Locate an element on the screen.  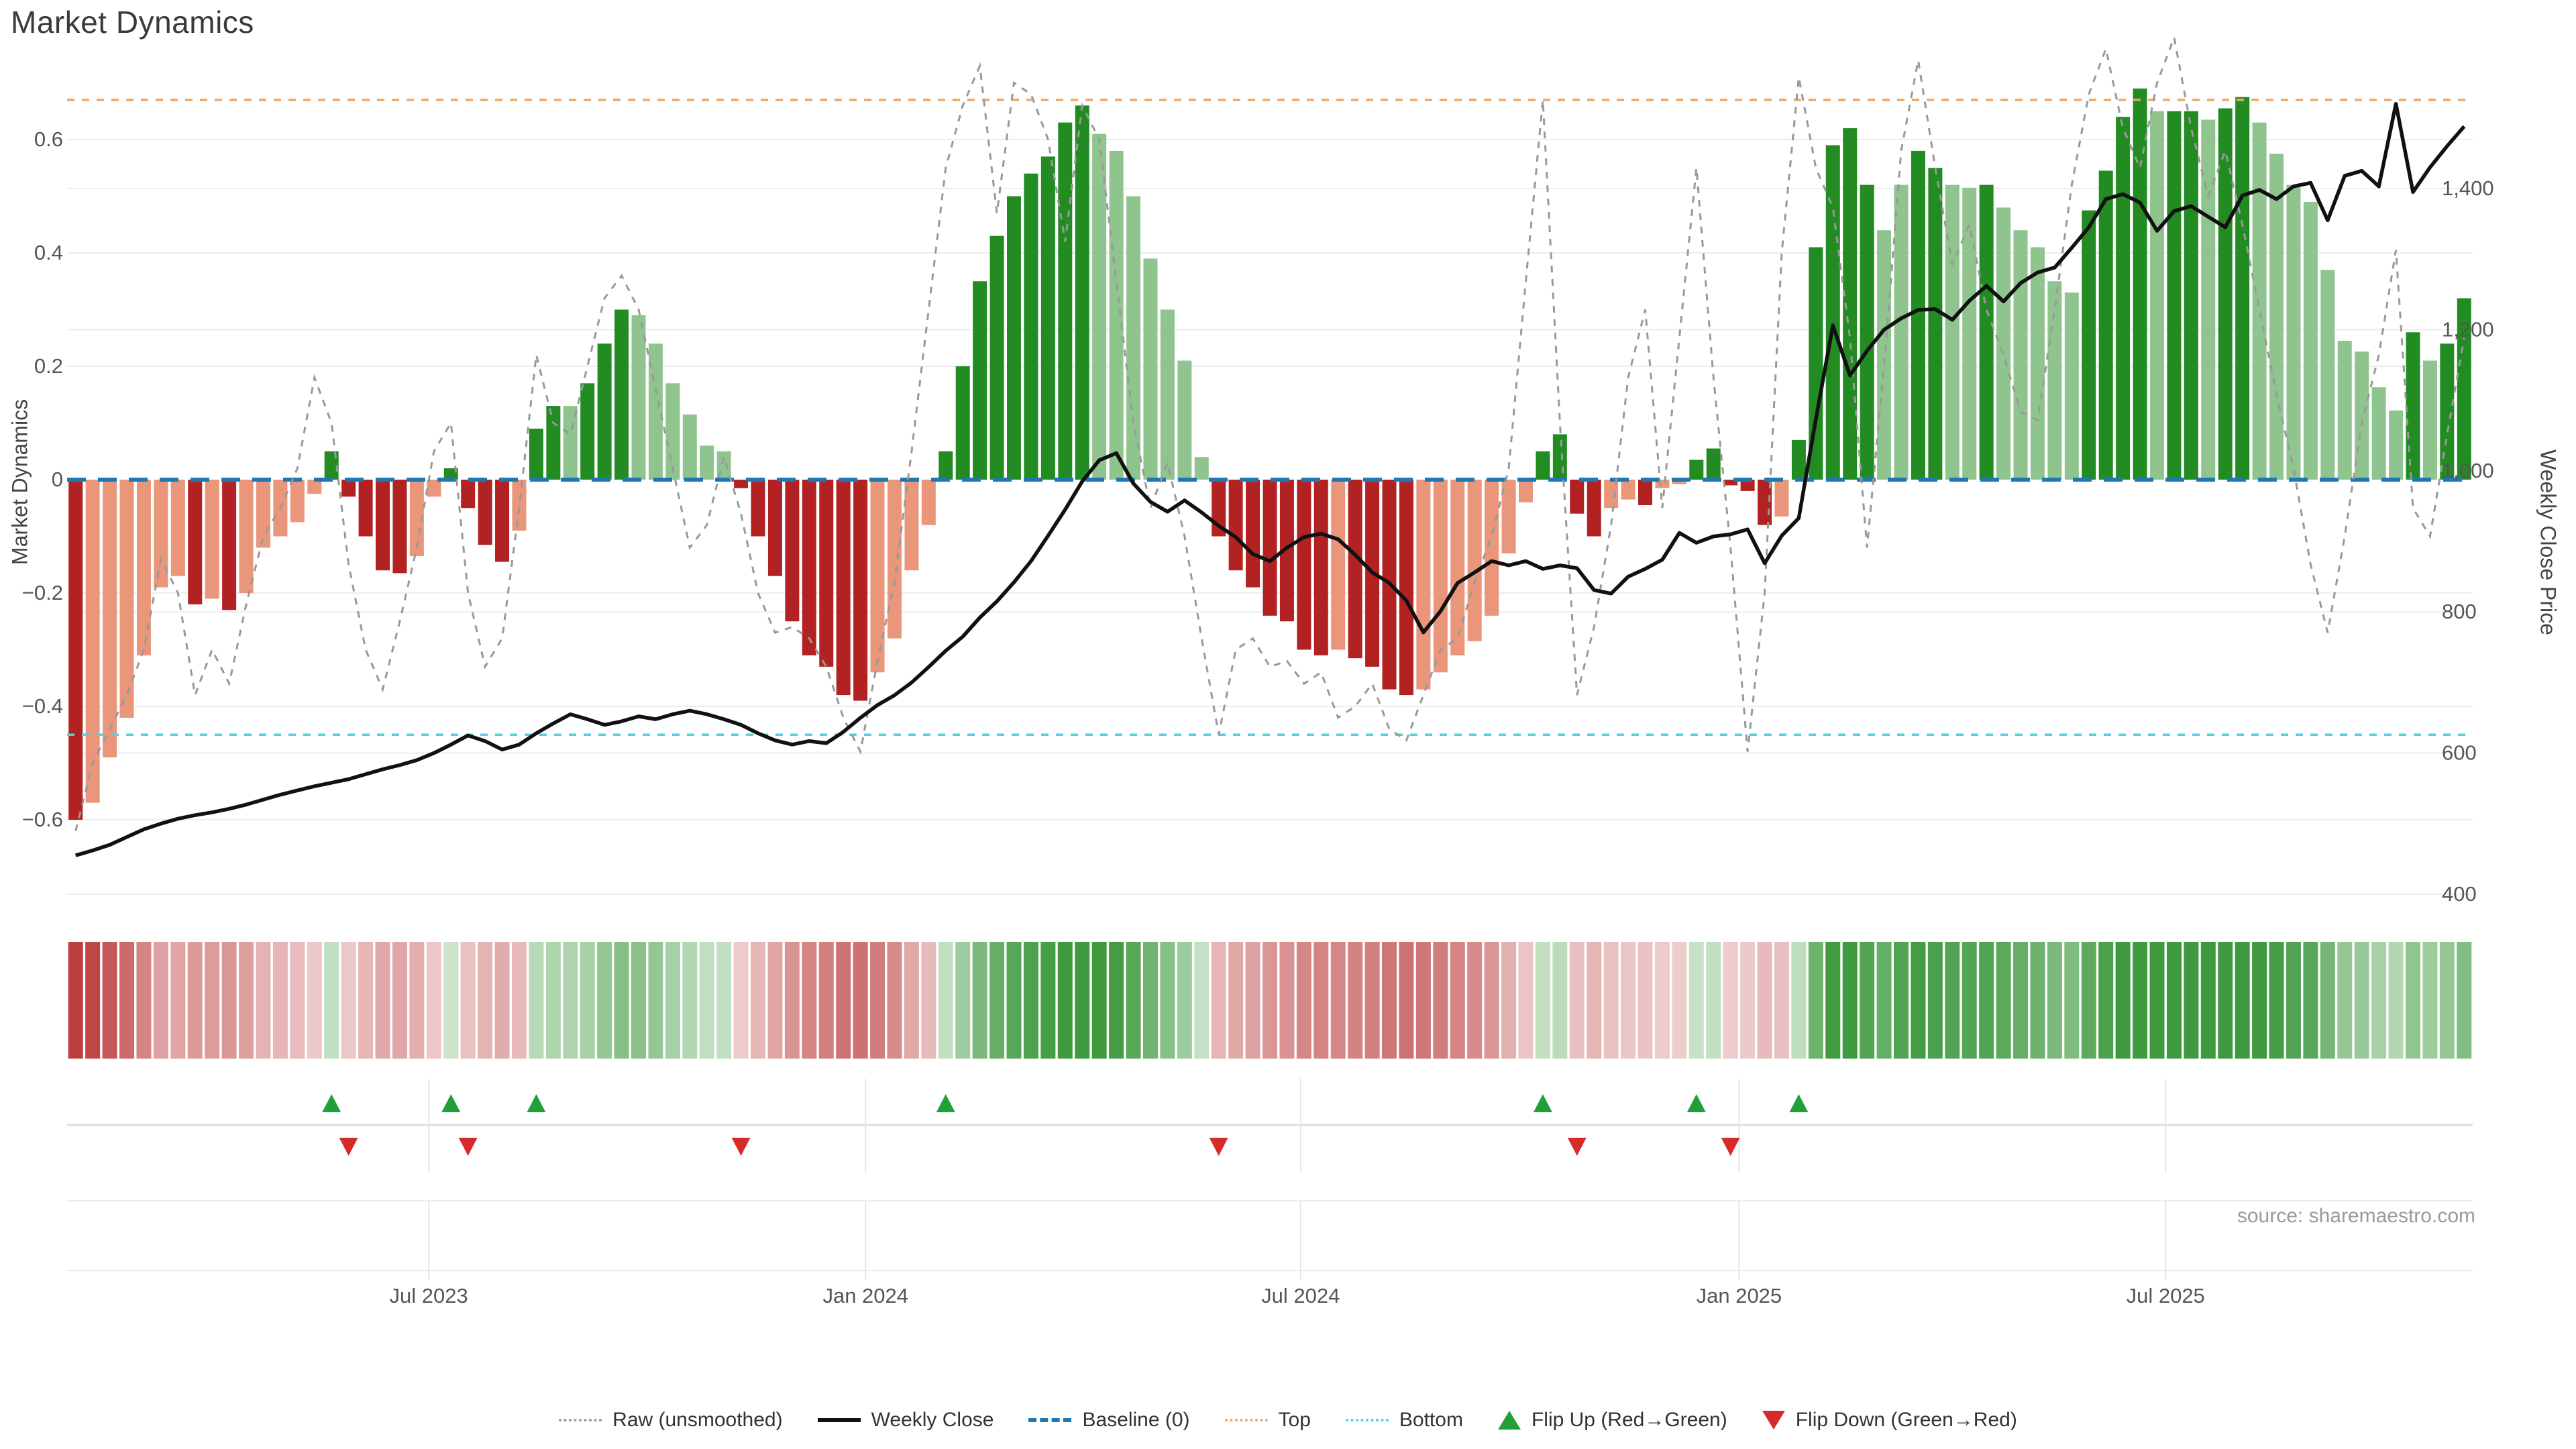
legend-label: Raw (unsmoothed) is located at coordinates (697, 1420).